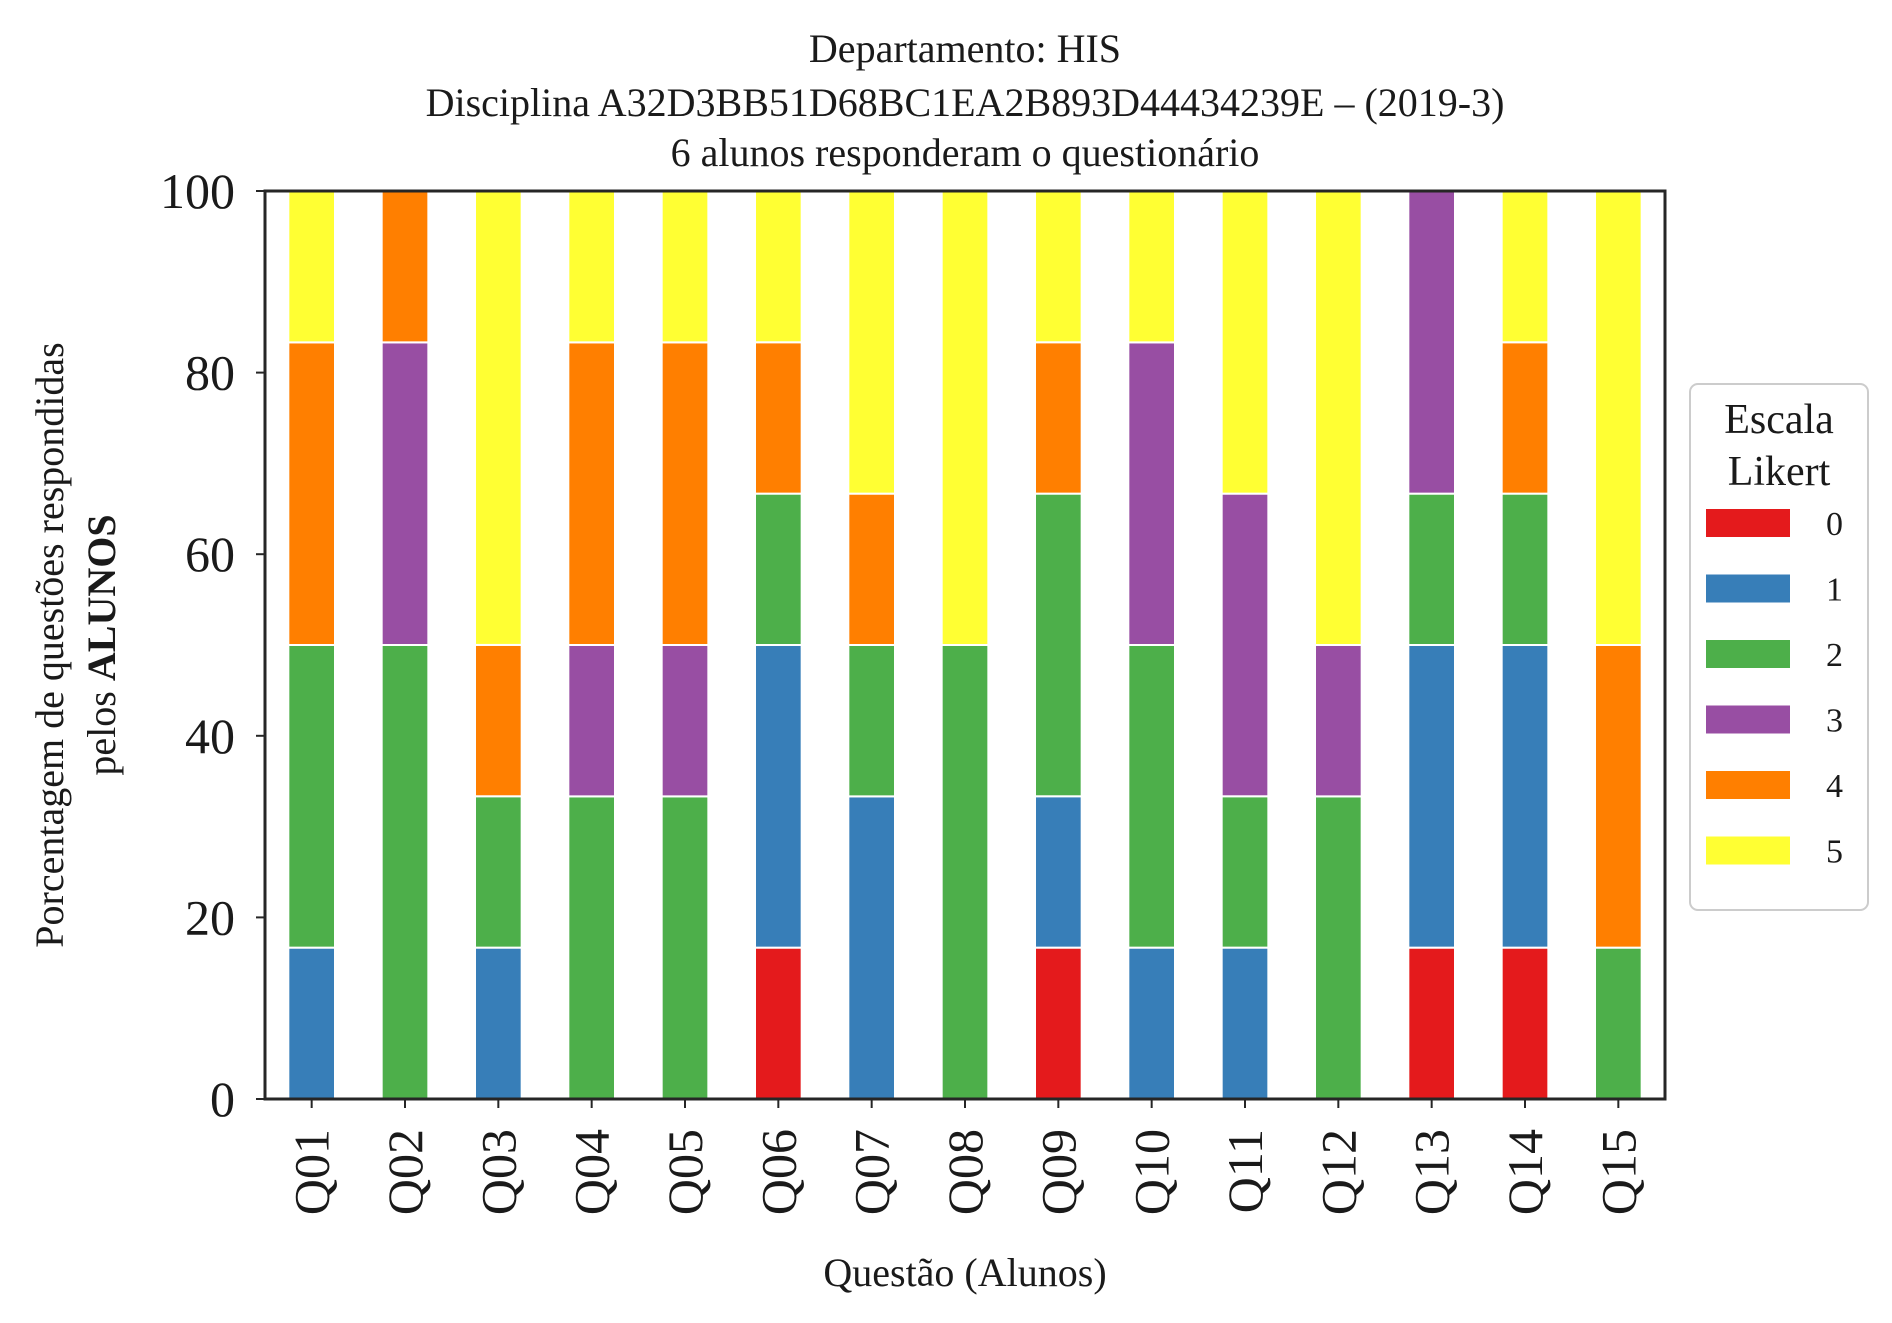 This screenshot has height=1323, width=1892. I want to click on y-axis-label-line-2: pelos ALUNOS, so click(101, 644).